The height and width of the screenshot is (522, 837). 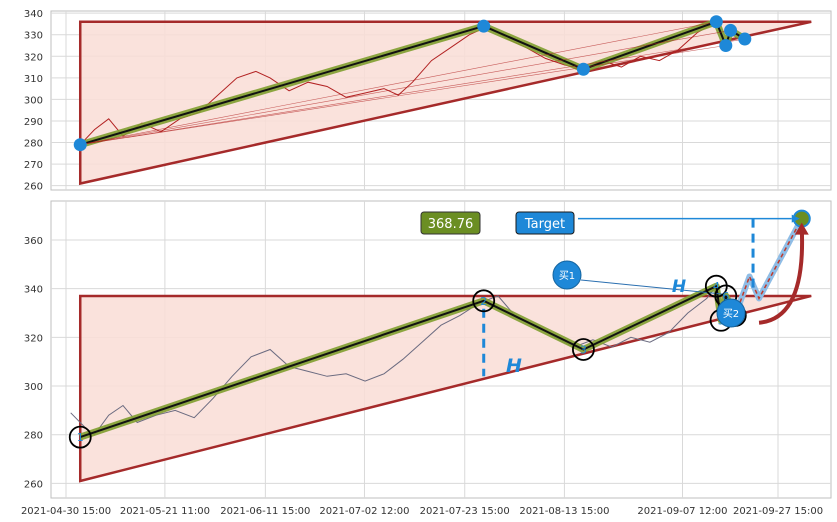 What do you see at coordinates (778, 511) in the screenshot?
I see `x-tick-label: 2021-09-27 15:00` at bounding box center [778, 511].